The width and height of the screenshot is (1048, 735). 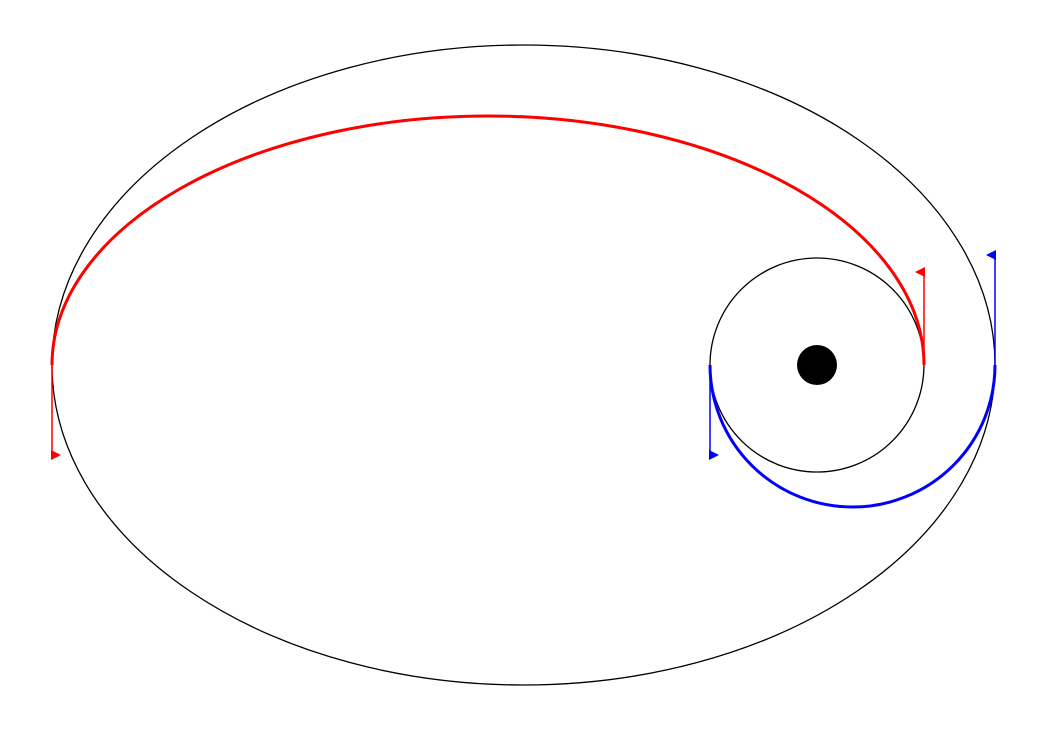 What do you see at coordinates (817, 365) in the screenshot?
I see `central-body` at bounding box center [817, 365].